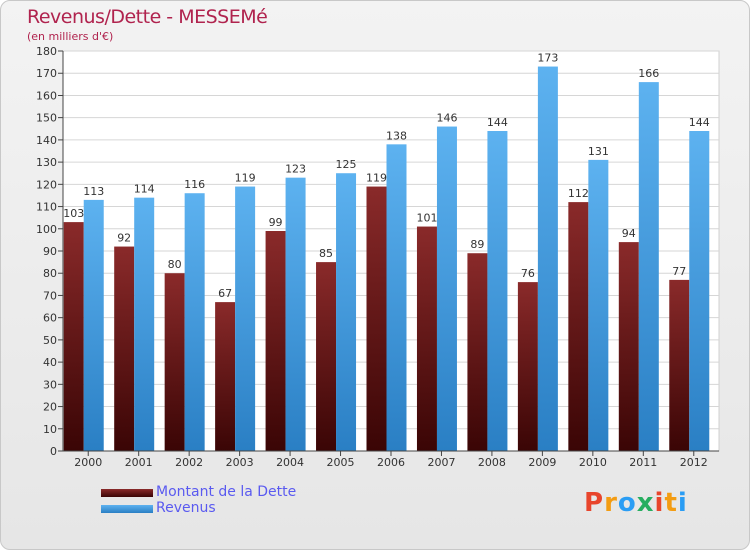  Describe the element at coordinates (611, 503) in the screenshot. I see `logo-letter: r` at that location.